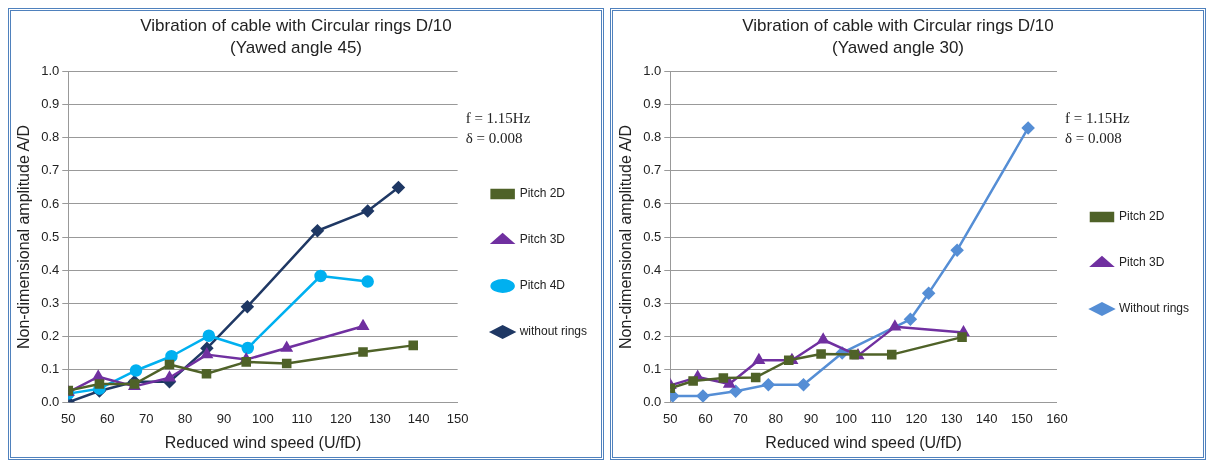  I want to click on legend-label: Without rings, so click(1154, 308).